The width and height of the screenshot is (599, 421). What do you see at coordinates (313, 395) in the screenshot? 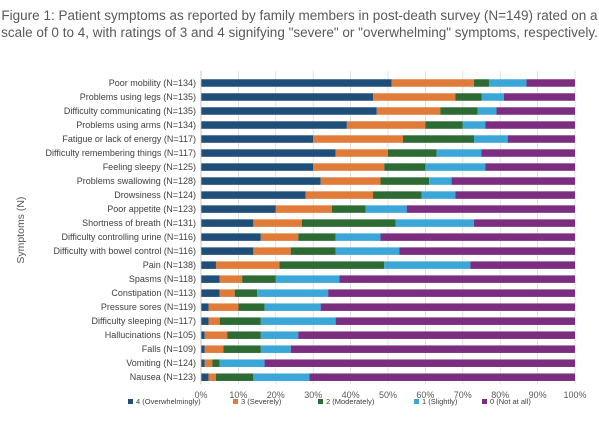
I see `x-tick-label: 30%` at bounding box center [313, 395].